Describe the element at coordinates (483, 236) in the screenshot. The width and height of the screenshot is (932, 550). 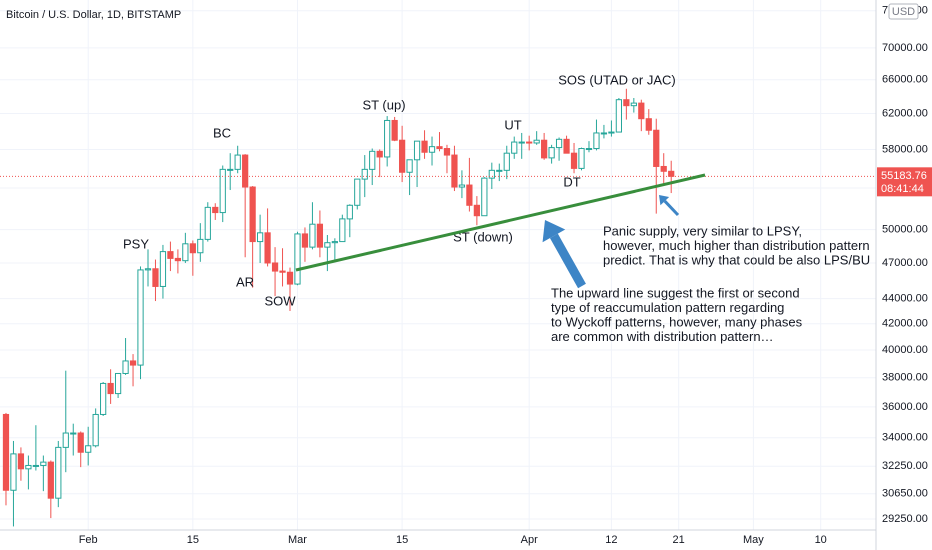
I see `annotation: ST (down)` at that location.